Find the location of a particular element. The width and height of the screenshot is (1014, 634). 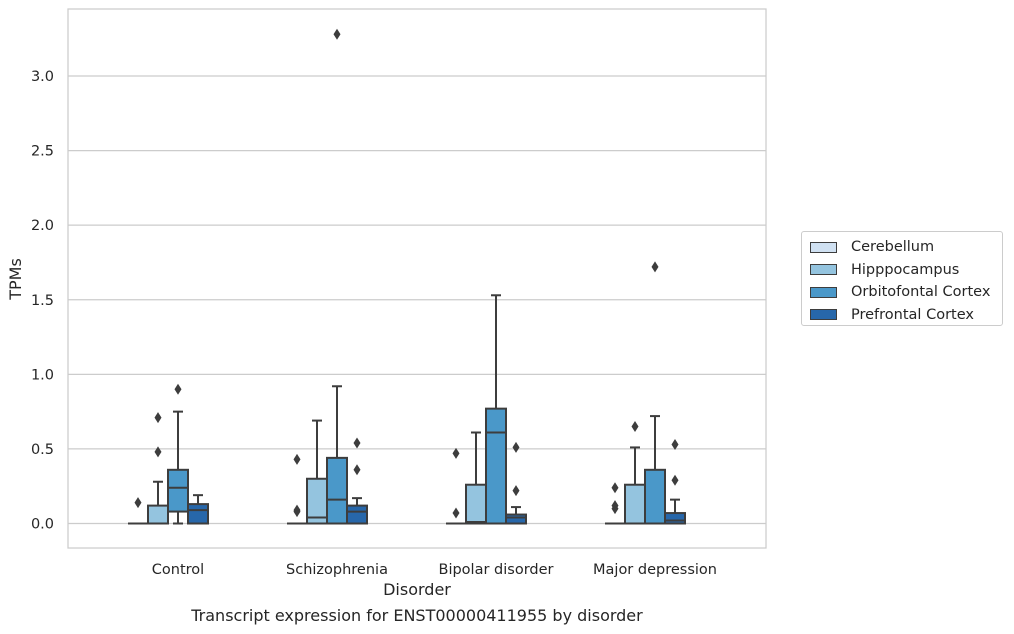

y-tick-labels: 0.0 0.5 1.0 1.5 2.0 2.5 3.0 is located at coordinates (42, 301).